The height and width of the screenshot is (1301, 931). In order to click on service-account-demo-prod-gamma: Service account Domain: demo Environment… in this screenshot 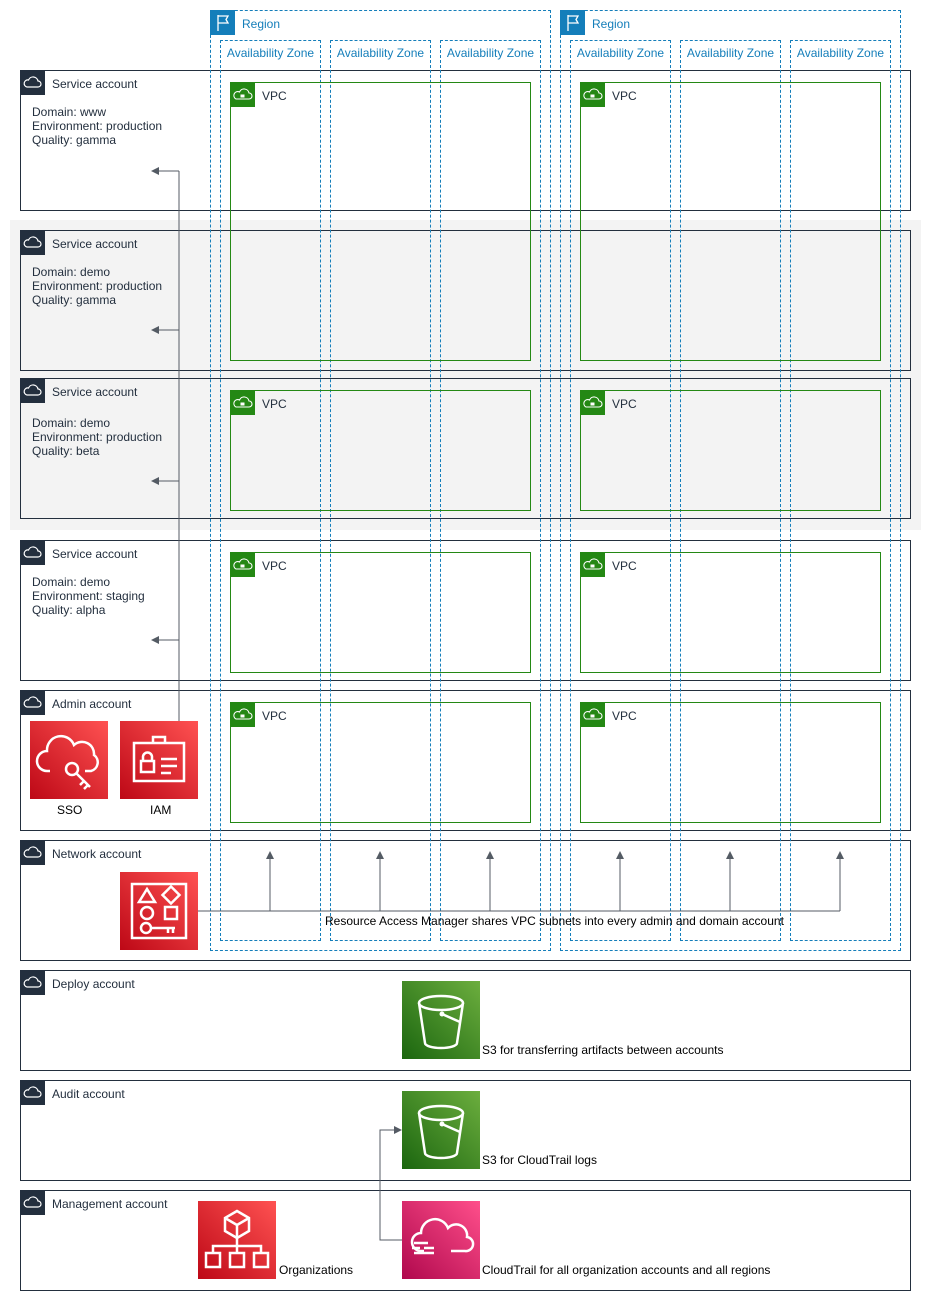, I will do `click(465, 300)`.